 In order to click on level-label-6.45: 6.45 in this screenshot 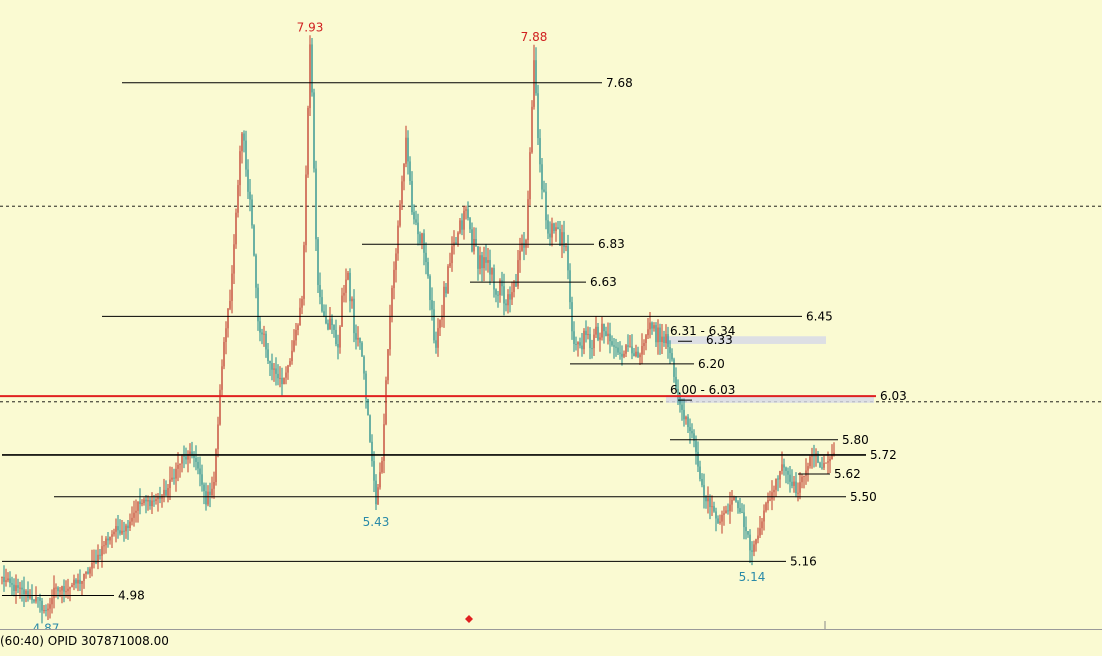, I will do `click(819, 316)`.